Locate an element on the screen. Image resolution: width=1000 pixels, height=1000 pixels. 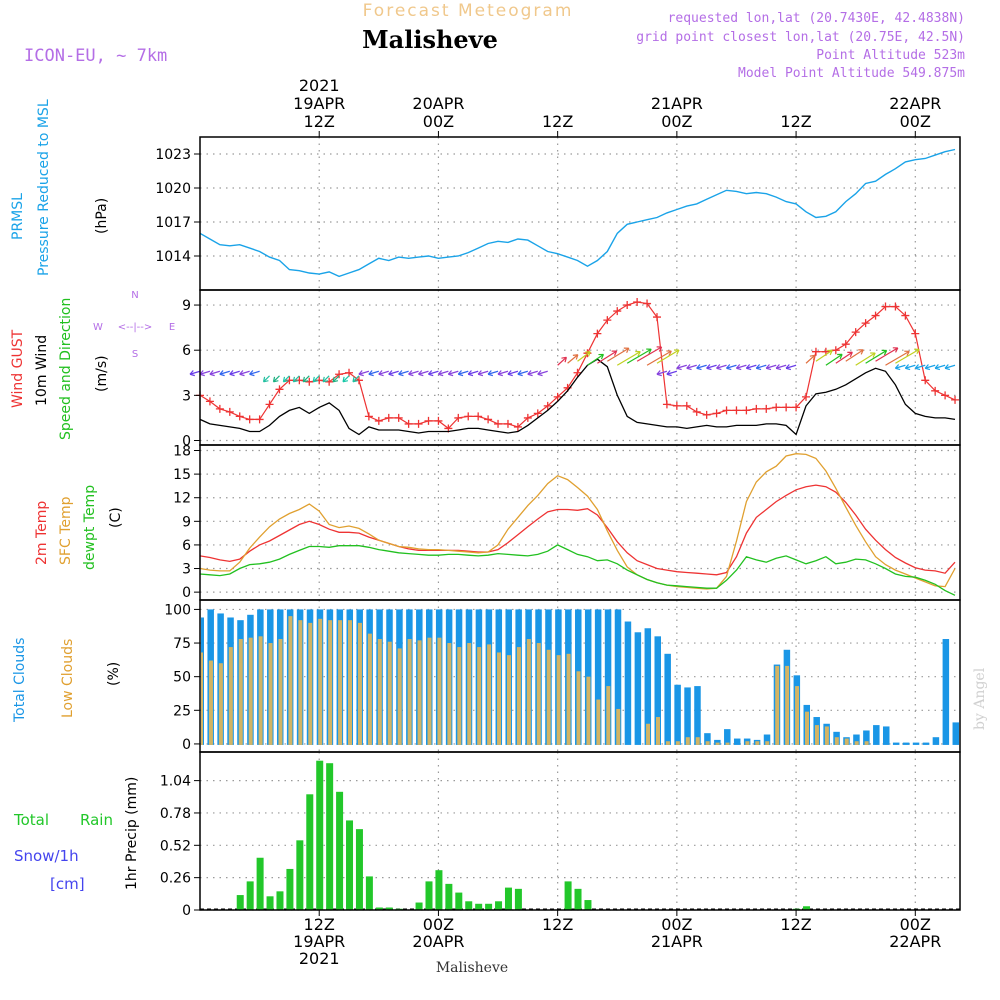
t2m-label: 2m Temp is located at coordinates (42, 533).